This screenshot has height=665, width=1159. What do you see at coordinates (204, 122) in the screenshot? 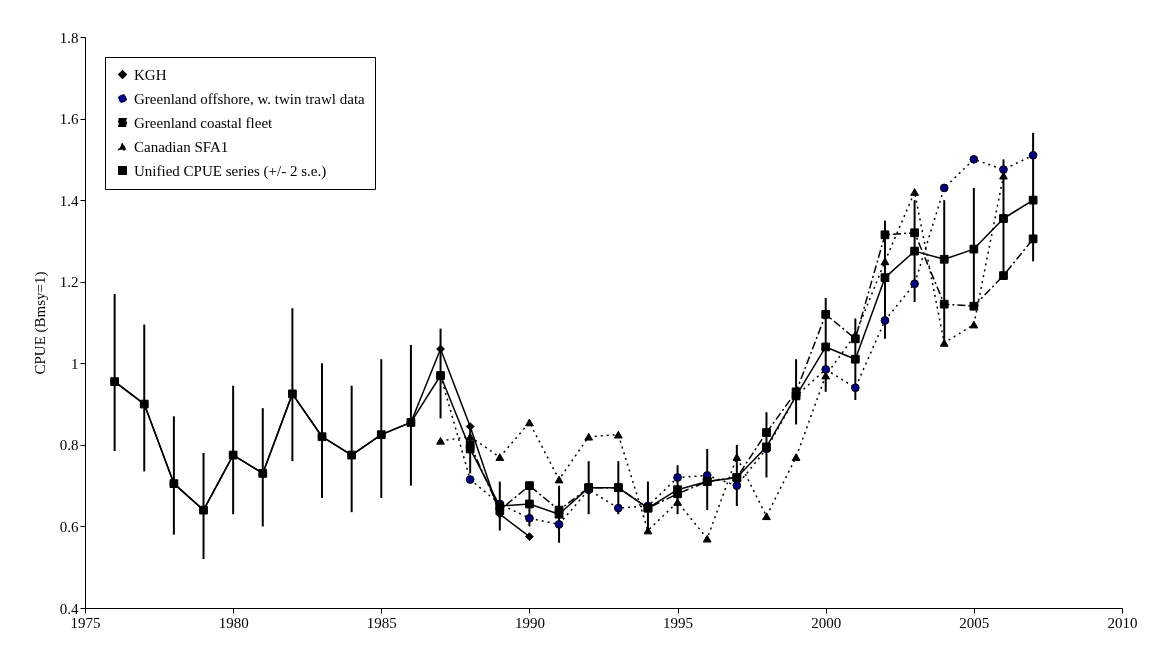
I see `legend-label: Greenland coastal fleet` at bounding box center [204, 122].